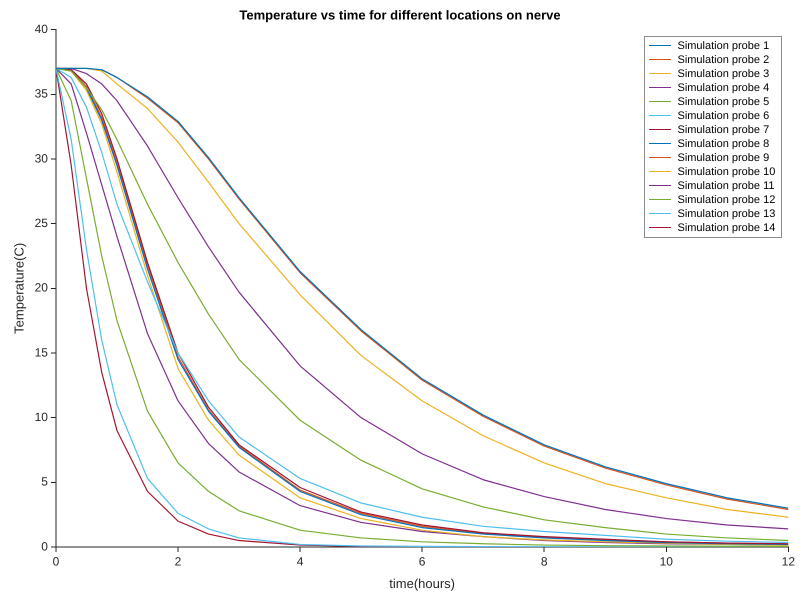 The image size is (806, 604). I want to click on x-tick-label: 8, so click(544, 561).